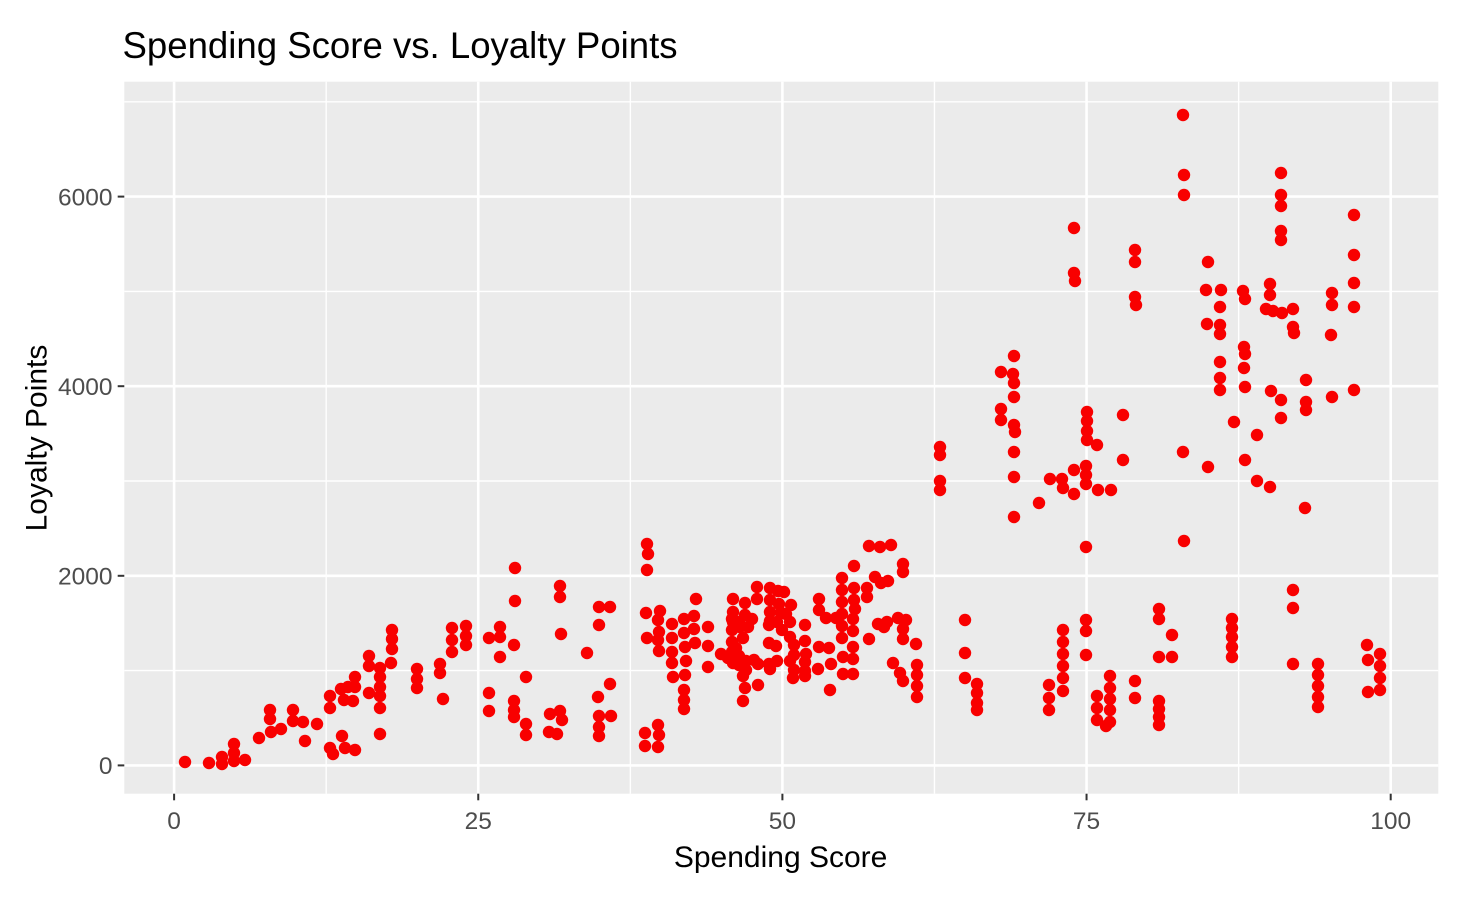 The width and height of the screenshot is (1473, 899). What do you see at coordinates (781, 857) in the screenshot?
I see `svg-text: Spending Score` at bounding box center [781, 857].